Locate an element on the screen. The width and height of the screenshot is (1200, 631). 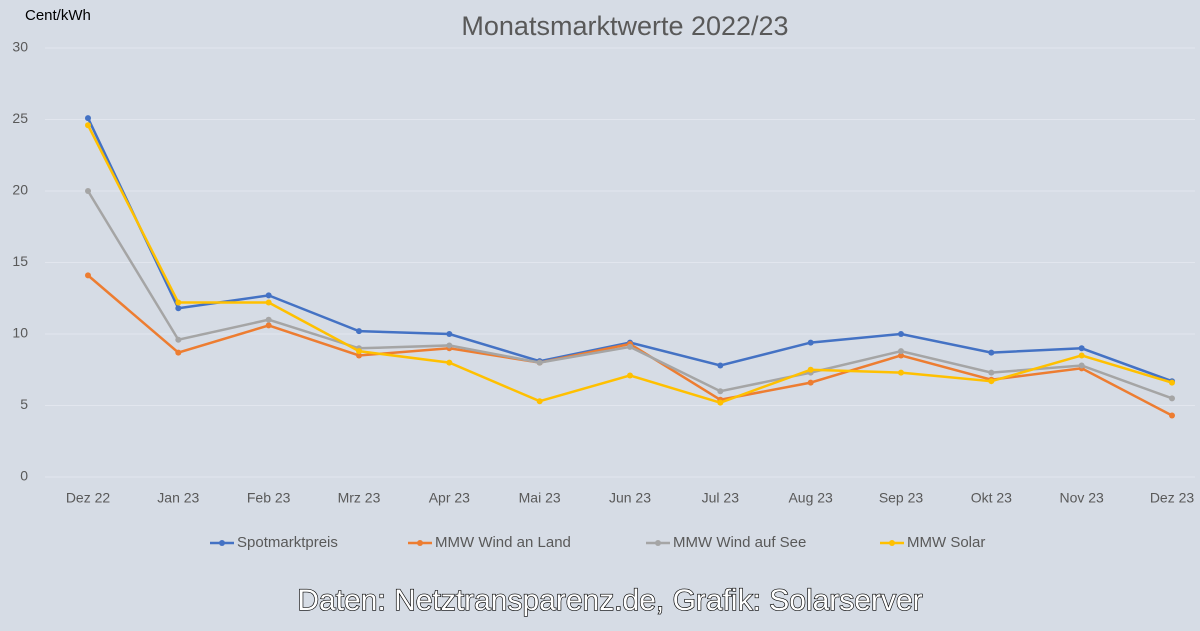
chart-title: Monatsmarktwerte 2022/23 is located at coordinates (624, 26).